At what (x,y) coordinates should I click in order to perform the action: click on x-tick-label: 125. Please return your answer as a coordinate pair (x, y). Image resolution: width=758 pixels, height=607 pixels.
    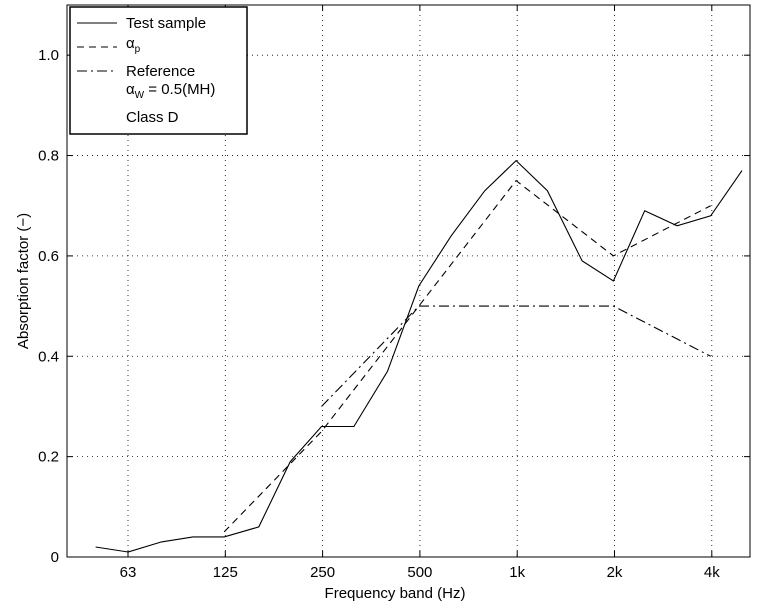
    Looking at the image, I should click on (225, 572).